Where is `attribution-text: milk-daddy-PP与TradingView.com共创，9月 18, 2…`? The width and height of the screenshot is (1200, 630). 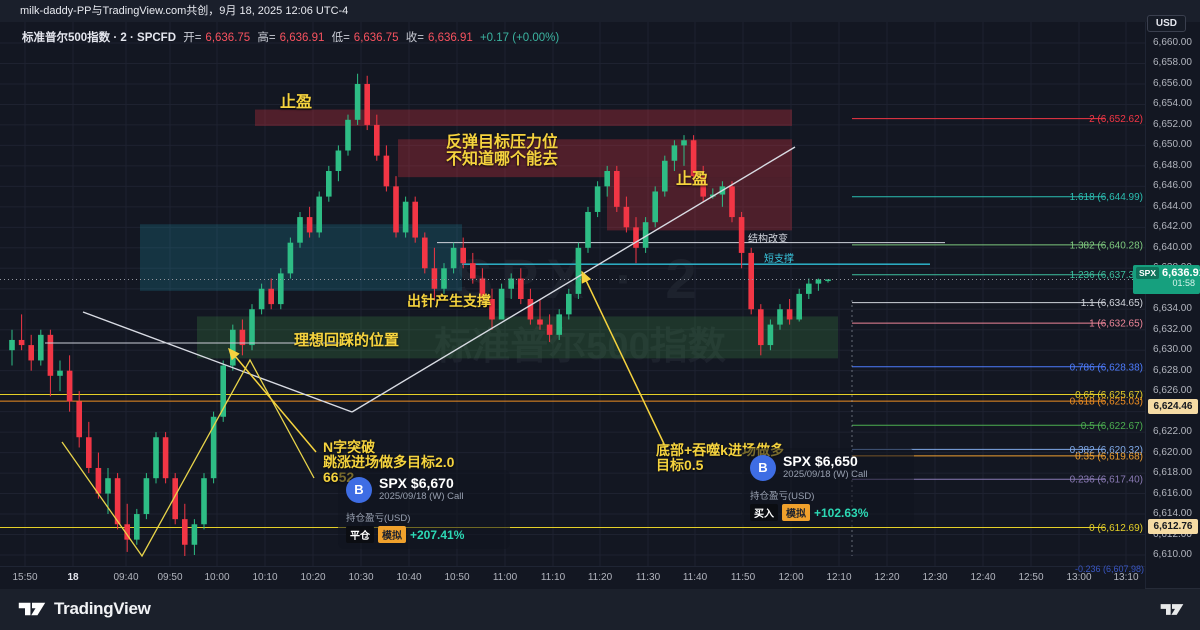 attribution-text: milk-daddy-PP与TradingView.com共创，9月 18, 2… is located at coordinates (184, 11).